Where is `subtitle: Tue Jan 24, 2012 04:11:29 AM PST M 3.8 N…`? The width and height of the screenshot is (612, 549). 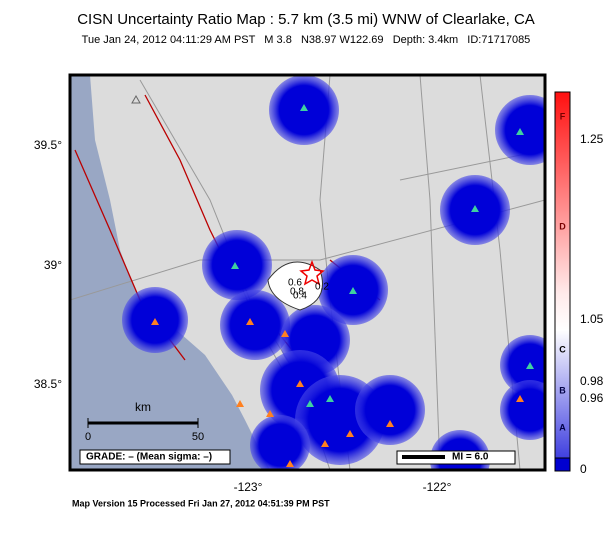 subtitle: Tue Jan 24, 2012 04:11:29 AM PST M 3.8 N… is located at coordinates (306, 40).